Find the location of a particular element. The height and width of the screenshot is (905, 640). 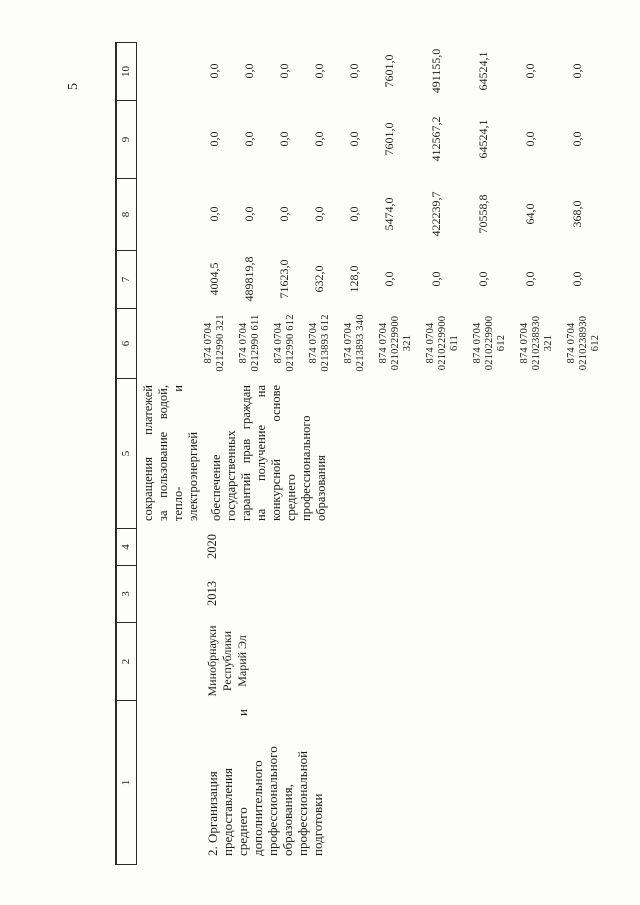

amount-value: 64,0 is located at coordinates (530, 214).